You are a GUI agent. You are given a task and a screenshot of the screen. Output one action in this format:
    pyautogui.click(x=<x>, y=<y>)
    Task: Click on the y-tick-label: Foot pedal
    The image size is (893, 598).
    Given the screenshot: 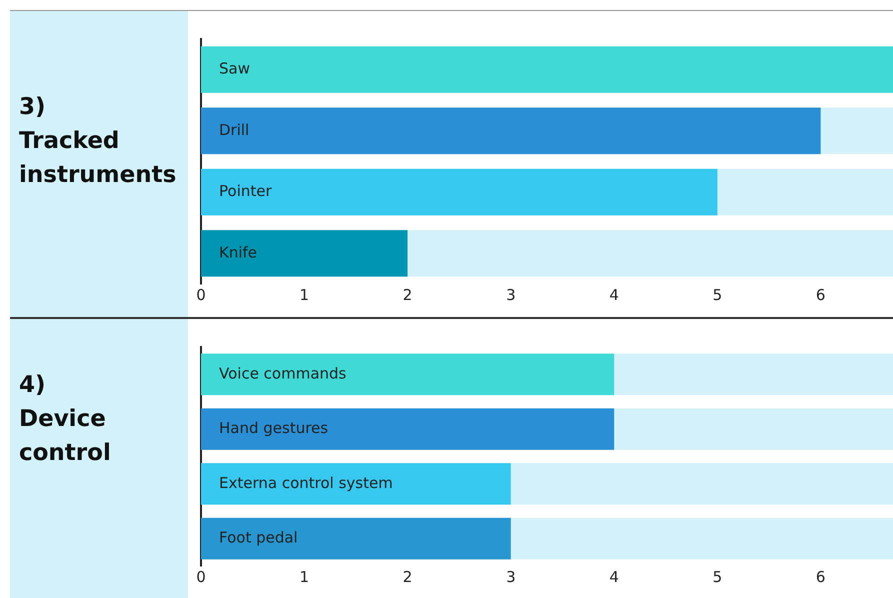 What is the action you would take?
    pyautogui.click(x=258, y=537)
    